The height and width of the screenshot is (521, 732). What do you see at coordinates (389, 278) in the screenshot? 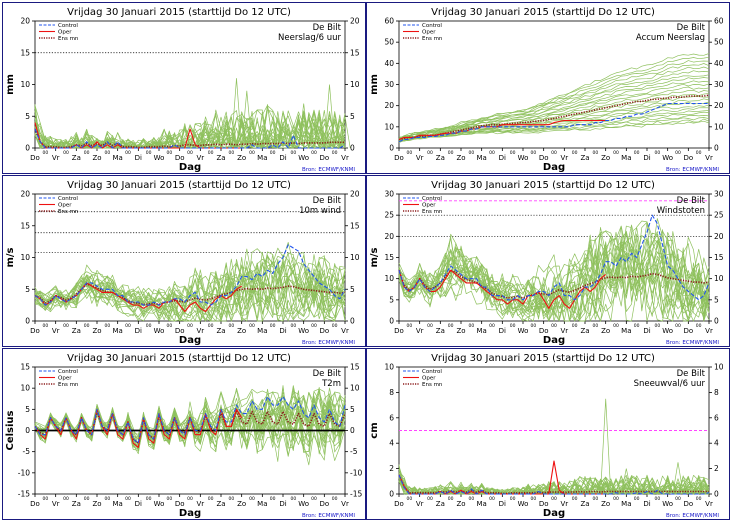
I see `y-tick-label: 10` at bounding box center [389, 278].